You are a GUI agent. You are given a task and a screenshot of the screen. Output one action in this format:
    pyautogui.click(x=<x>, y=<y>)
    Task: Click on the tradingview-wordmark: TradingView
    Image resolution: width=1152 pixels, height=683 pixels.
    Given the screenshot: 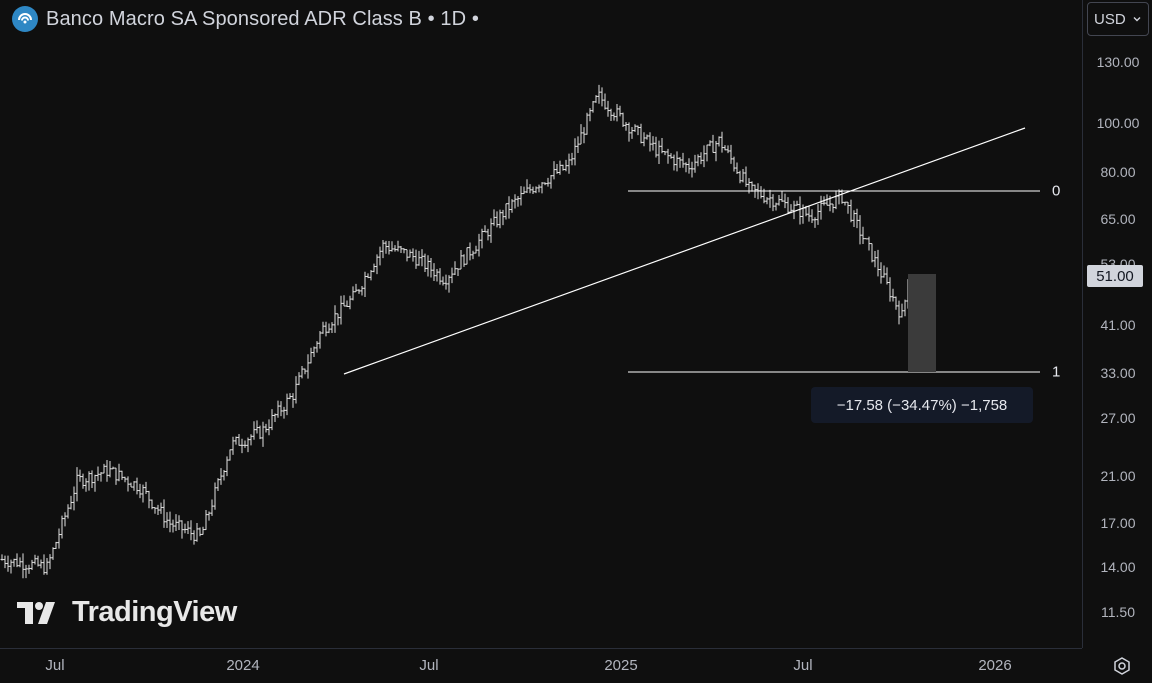 What is the action you would take?
    pyautogui.click(x=154, y=612)
    